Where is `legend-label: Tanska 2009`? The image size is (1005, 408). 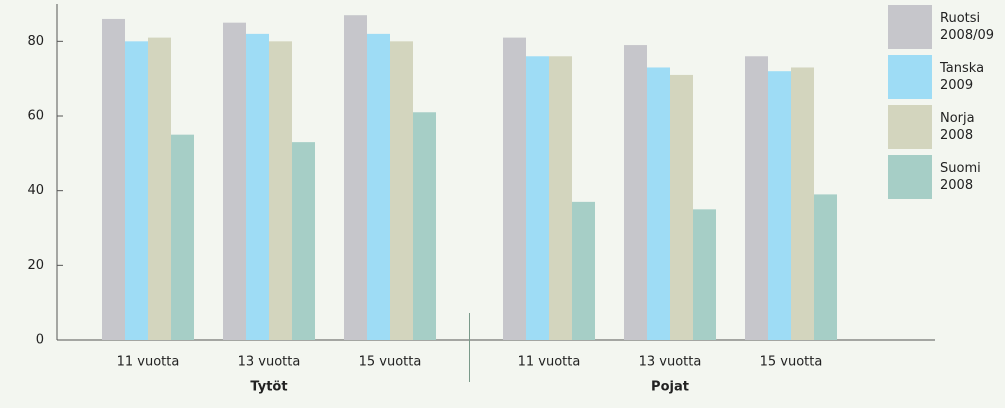
legend-label: Tanska 2009 is located at coordinates (962, 77).